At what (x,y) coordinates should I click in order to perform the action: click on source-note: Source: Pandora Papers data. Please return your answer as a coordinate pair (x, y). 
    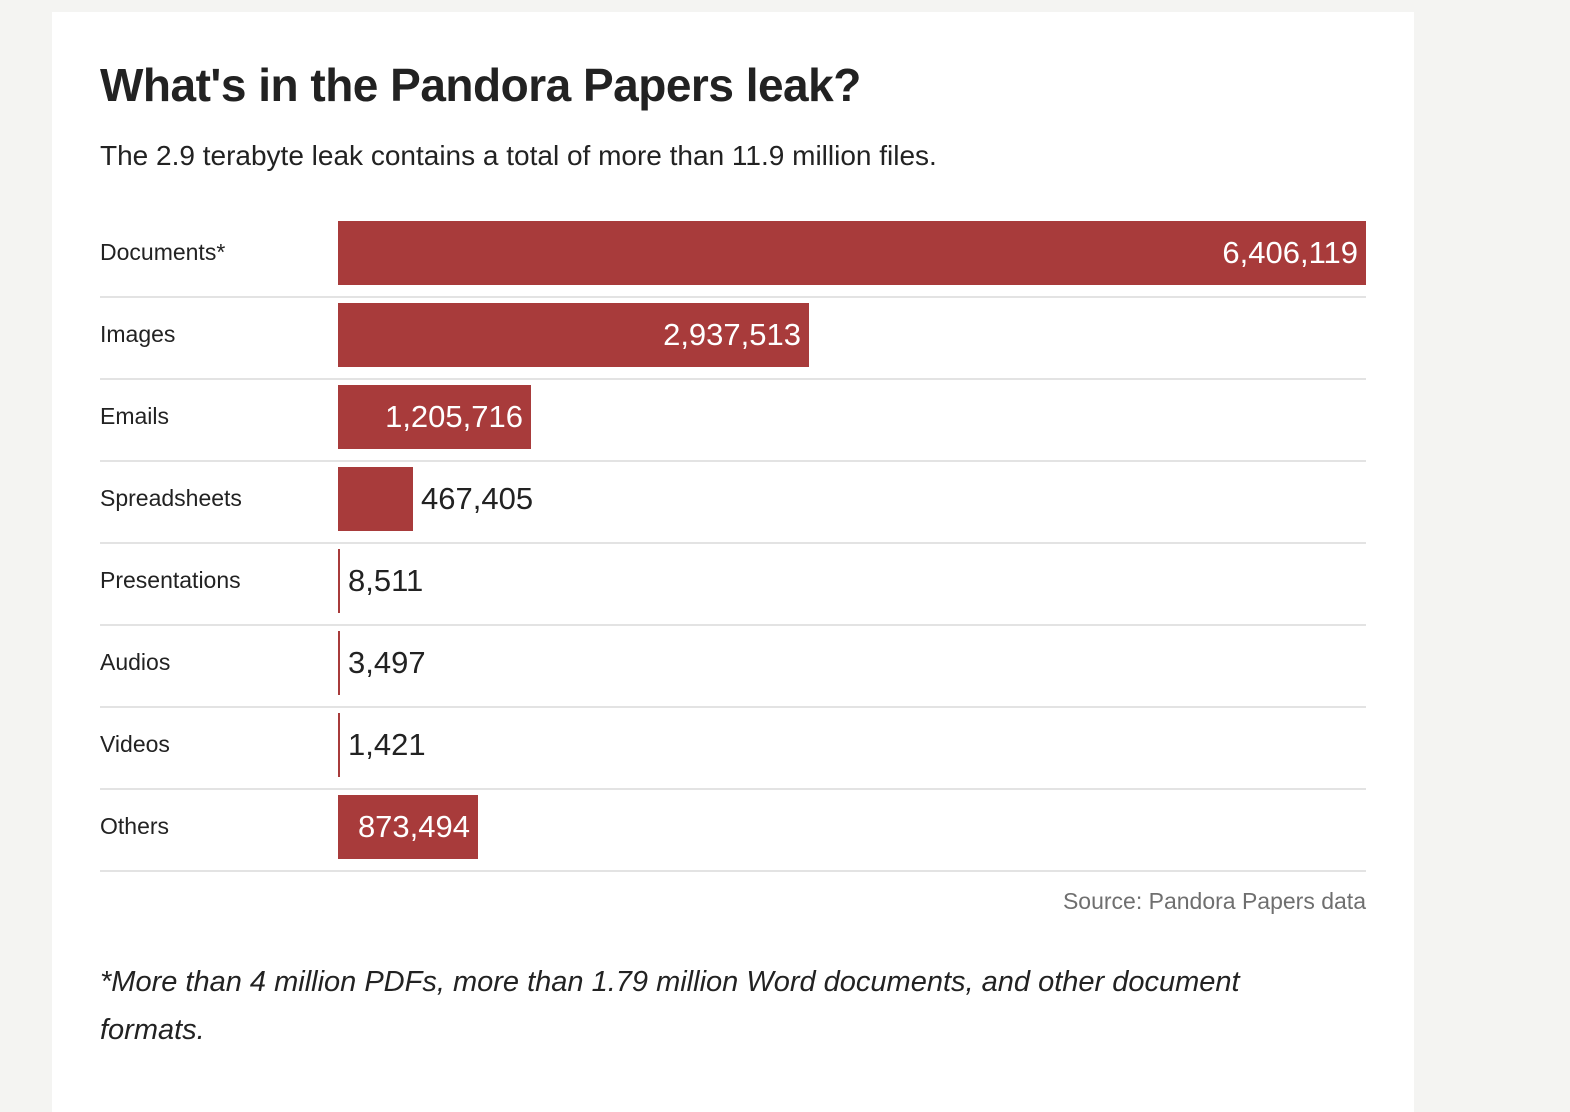
    Looking at the image, I should click on (1214, 901).